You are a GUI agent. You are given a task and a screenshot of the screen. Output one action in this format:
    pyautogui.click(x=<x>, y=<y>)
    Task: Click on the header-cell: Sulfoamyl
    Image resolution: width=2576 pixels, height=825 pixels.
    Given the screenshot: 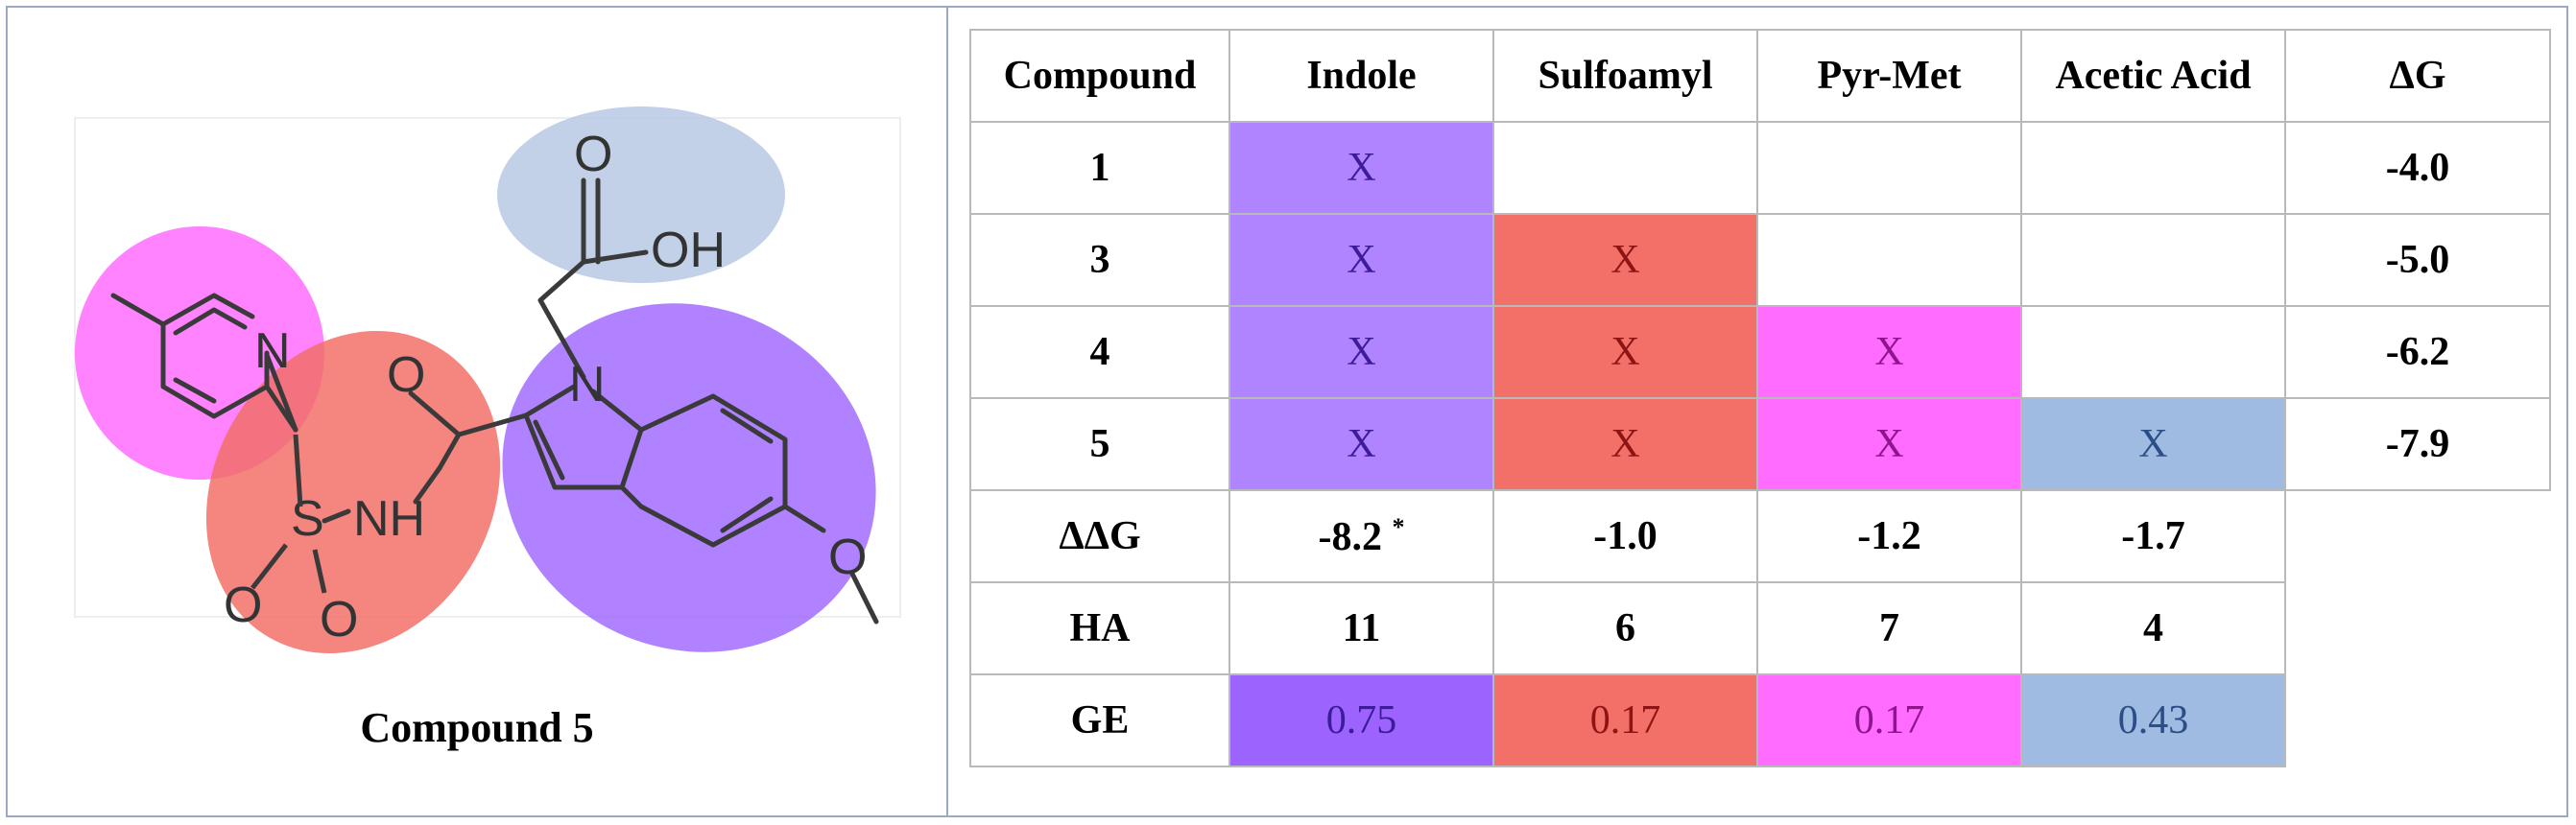 What is the action you would take?
    pyautogui.click(x=1625, y=76)
    